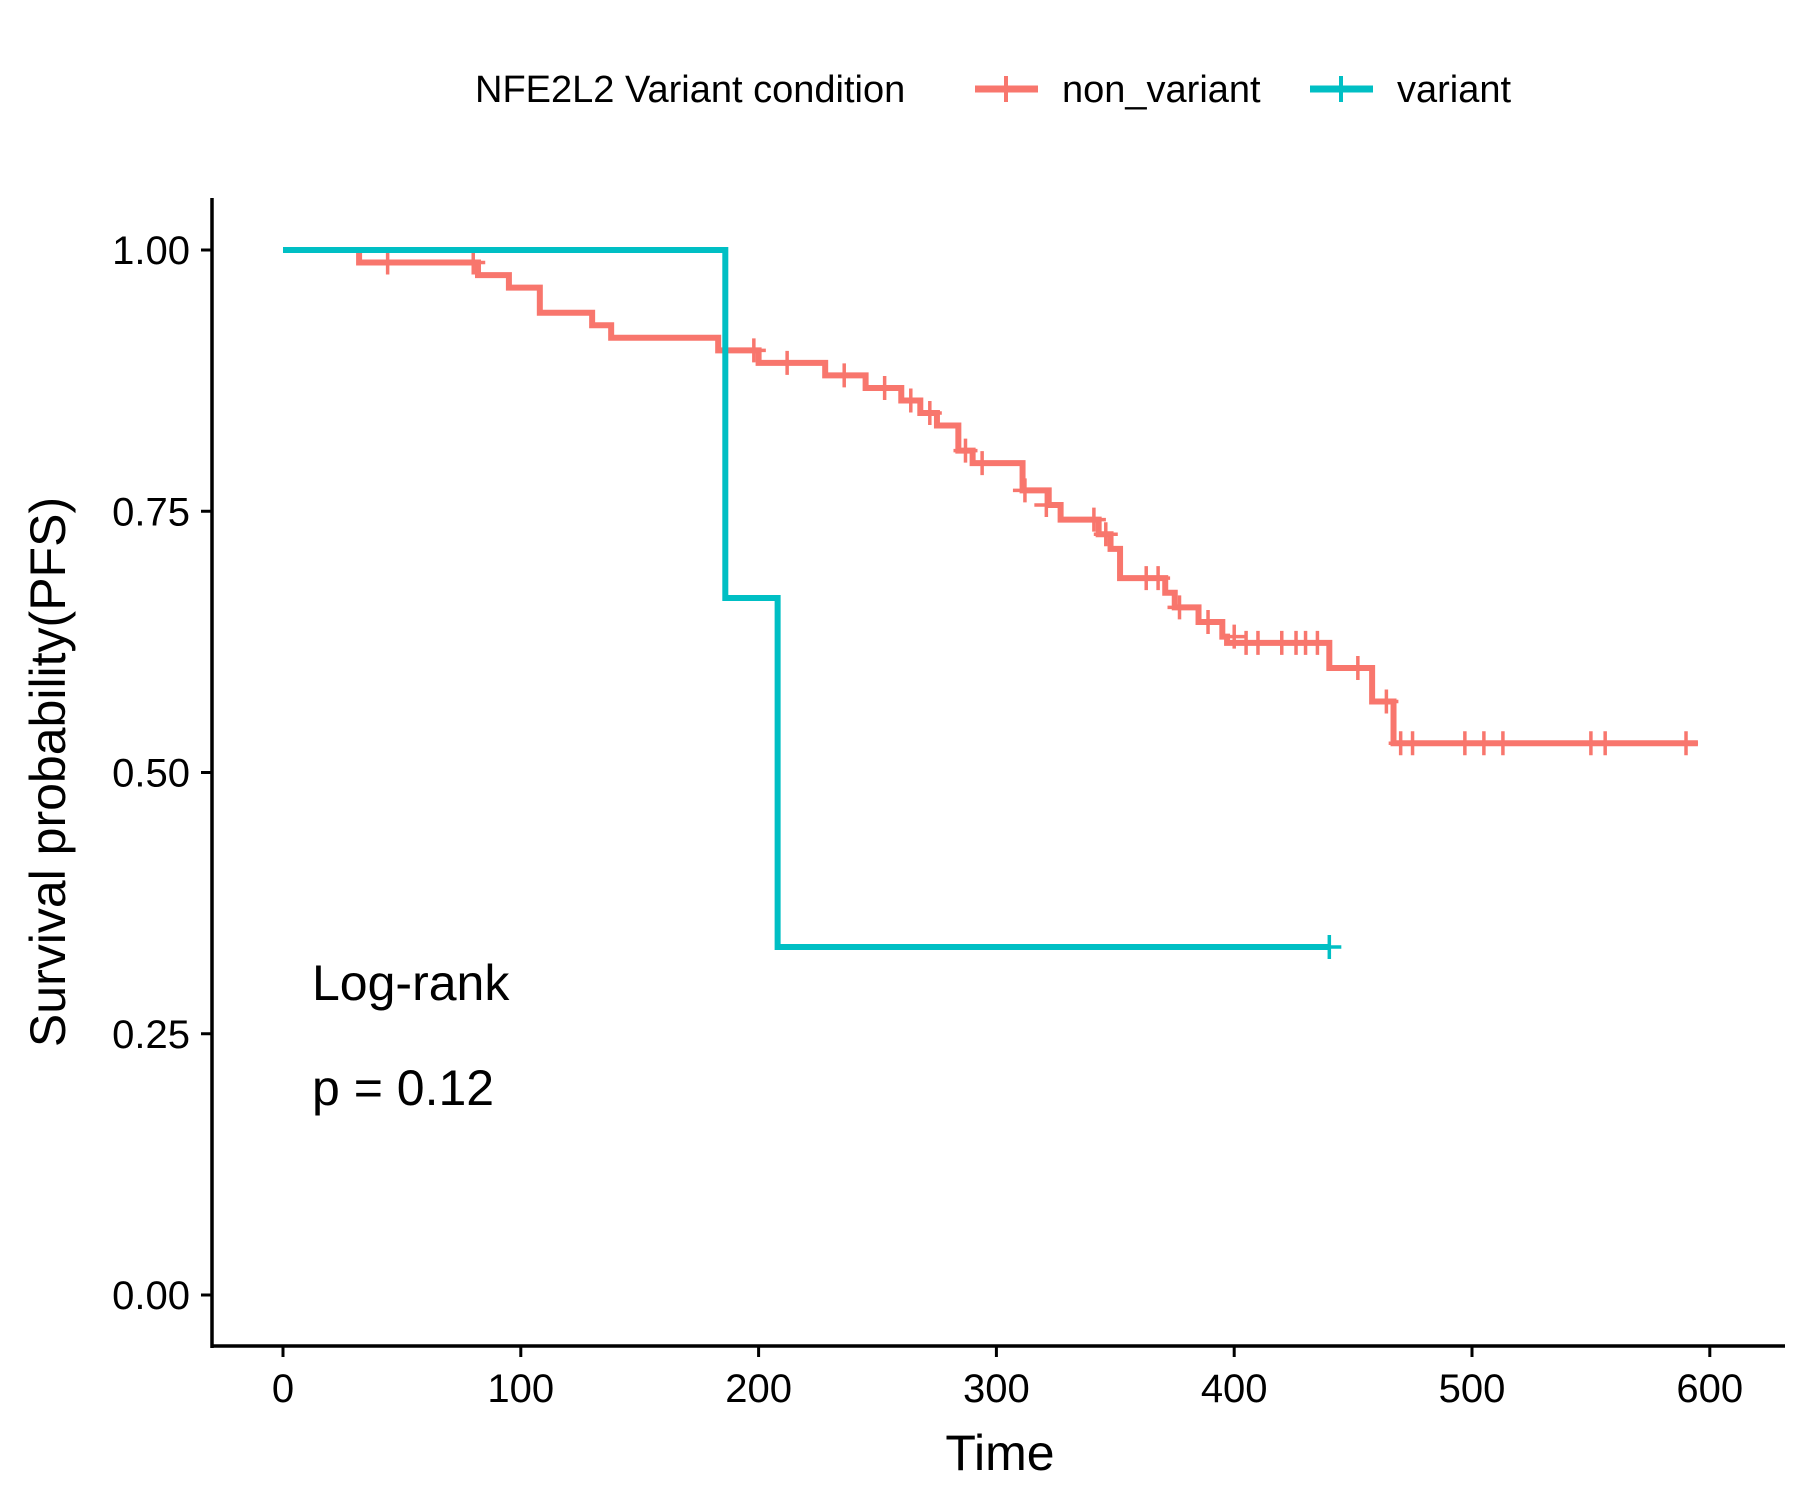 The image size is (1800, 1500). What do you see at coordinates (758, 1389) in the screenshot?
I see `x-tick-label: 200` at bounding box center [758, 1389].